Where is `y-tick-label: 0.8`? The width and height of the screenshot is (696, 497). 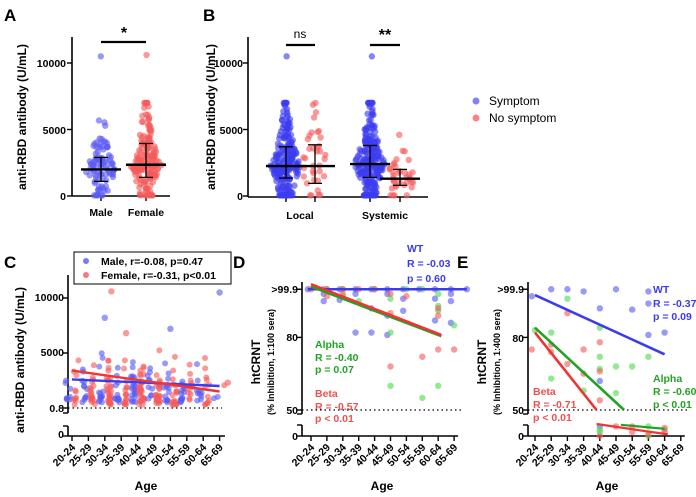 y-tick-label: 0.8 is located at coordinates (56, 409).